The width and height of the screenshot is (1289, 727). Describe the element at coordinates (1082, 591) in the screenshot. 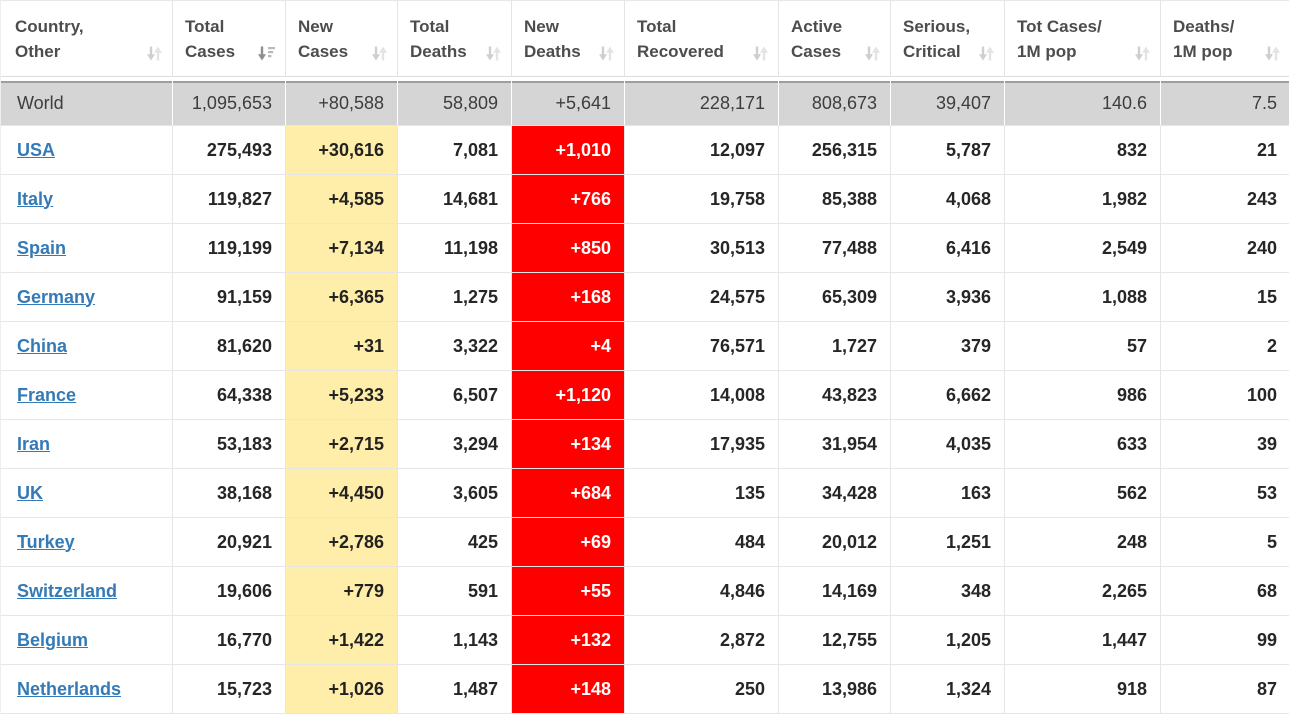

I see `tot-cases-1m-cell: 2,265` at that location.